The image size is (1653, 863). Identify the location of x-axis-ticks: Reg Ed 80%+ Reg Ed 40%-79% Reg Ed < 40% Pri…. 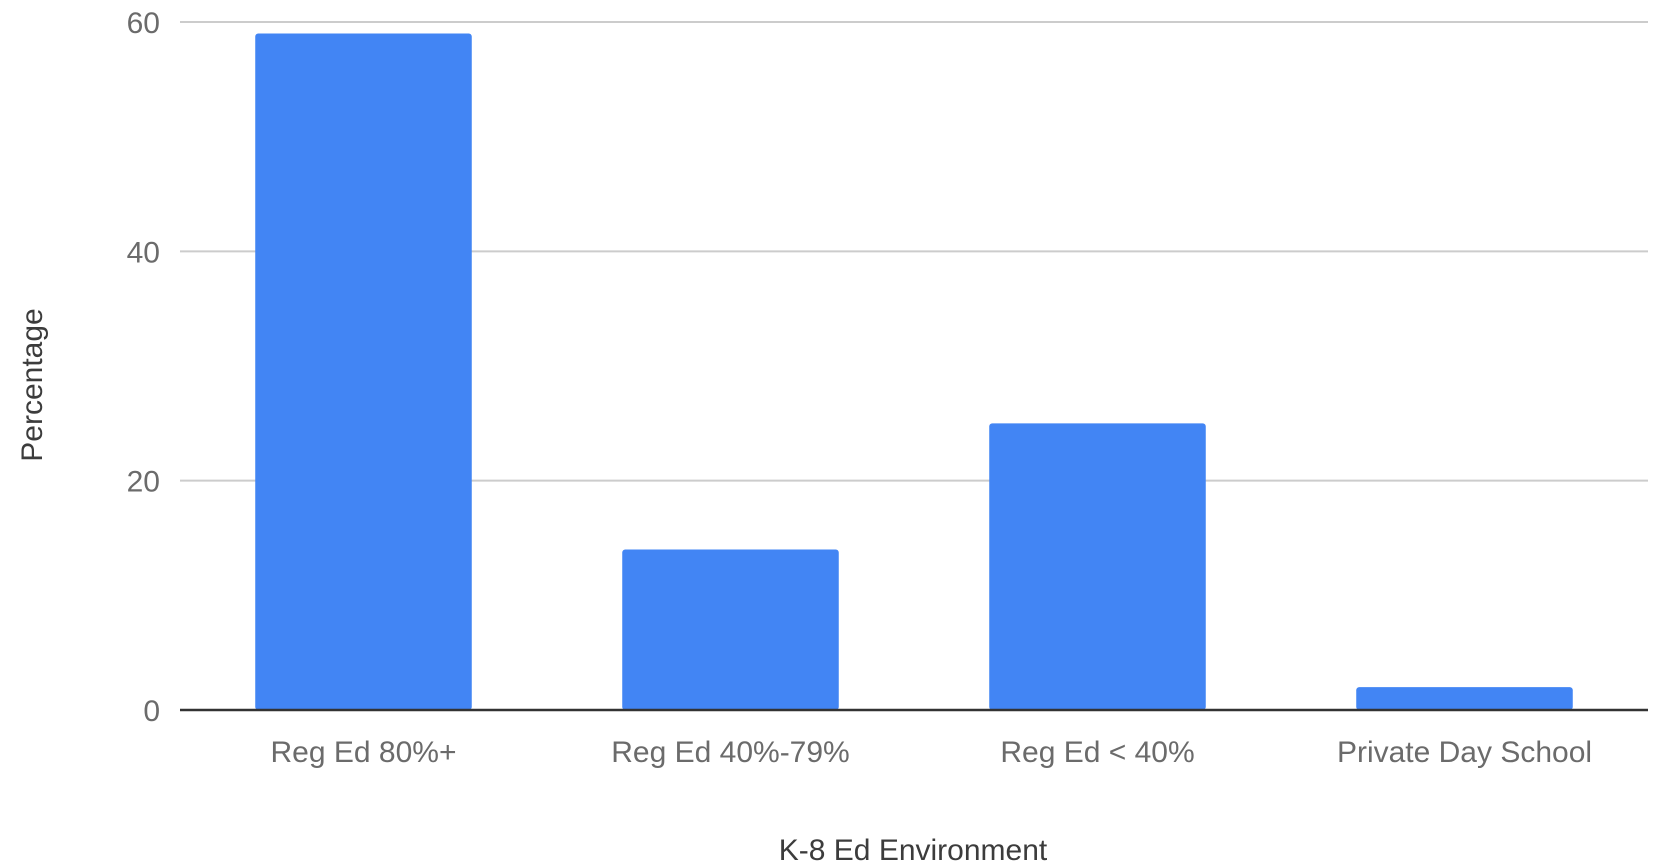
(932, 752).